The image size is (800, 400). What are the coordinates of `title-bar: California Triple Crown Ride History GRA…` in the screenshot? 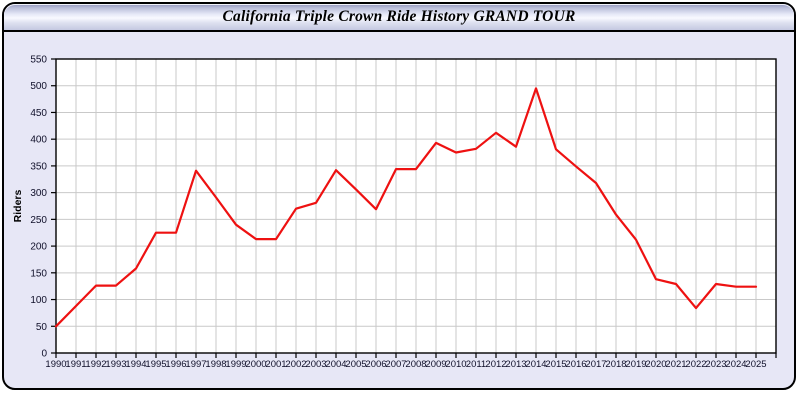 It's located at (399, 18).